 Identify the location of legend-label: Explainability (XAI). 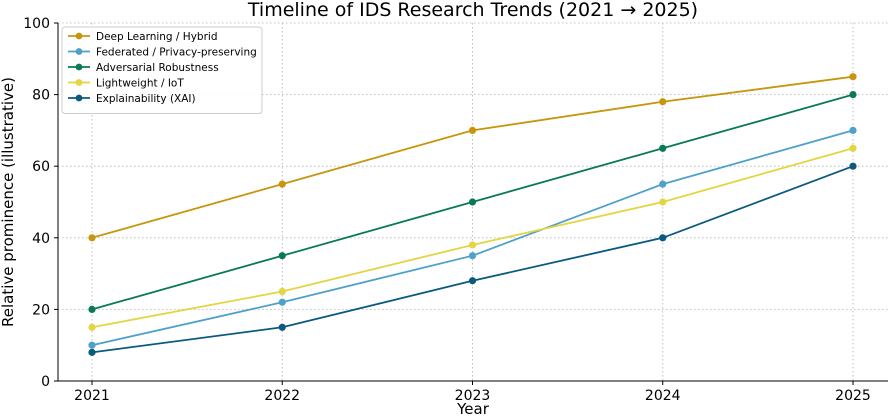
(146, 99).